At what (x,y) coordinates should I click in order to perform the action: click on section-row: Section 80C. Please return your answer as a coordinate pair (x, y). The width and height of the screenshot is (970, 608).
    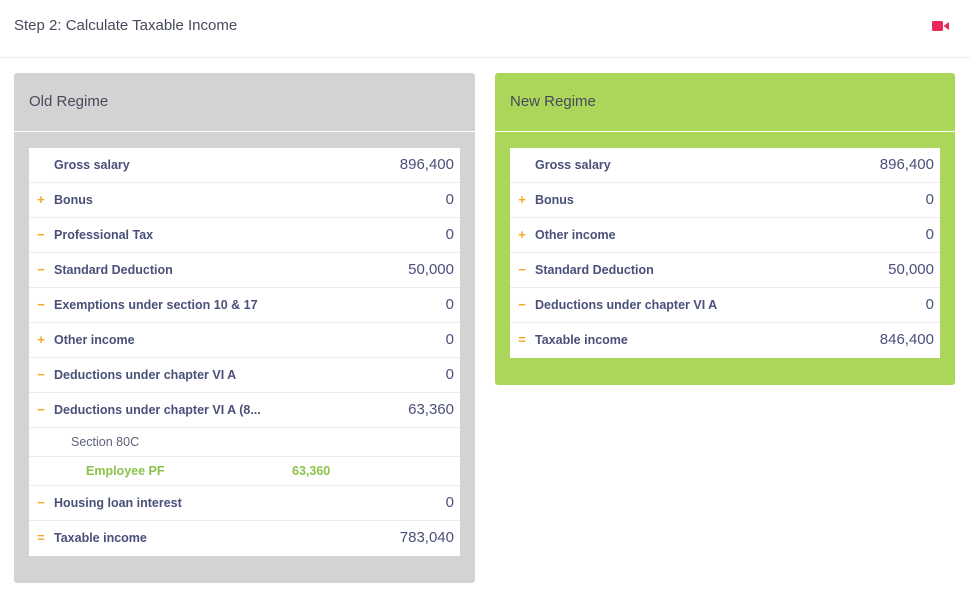
    Looking at the image, I should click on (244, 442).